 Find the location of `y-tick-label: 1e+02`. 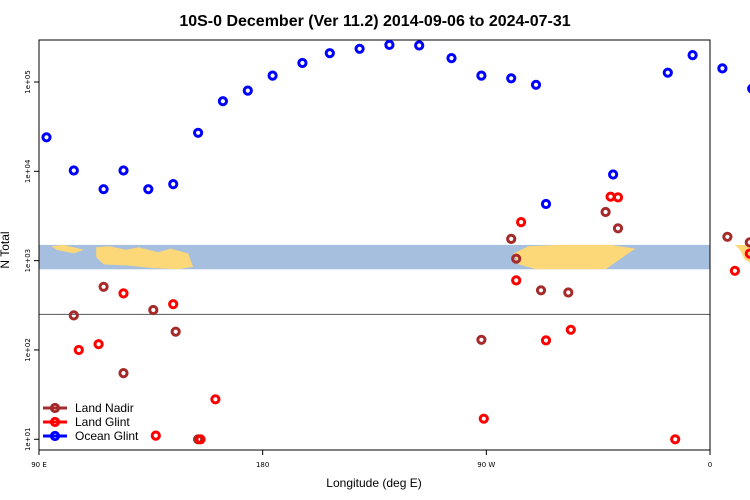

y-tick-label: 1e+02 is located at coordinates (28, 350).